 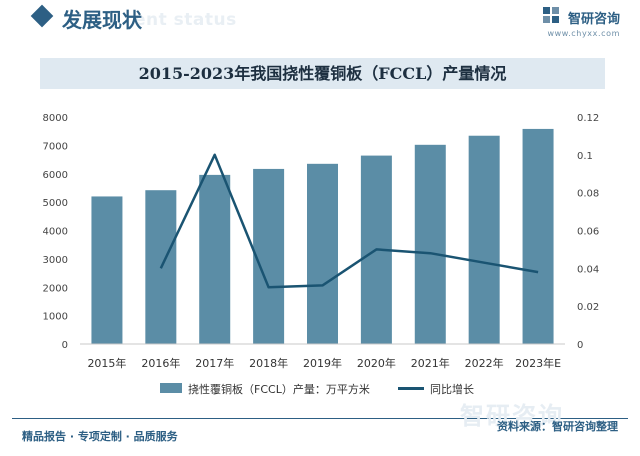 What do you see at coordinates (55, 232) in the screenshot?
I see `y-left-tick-label: 4000` at bounding box center [55, 232].